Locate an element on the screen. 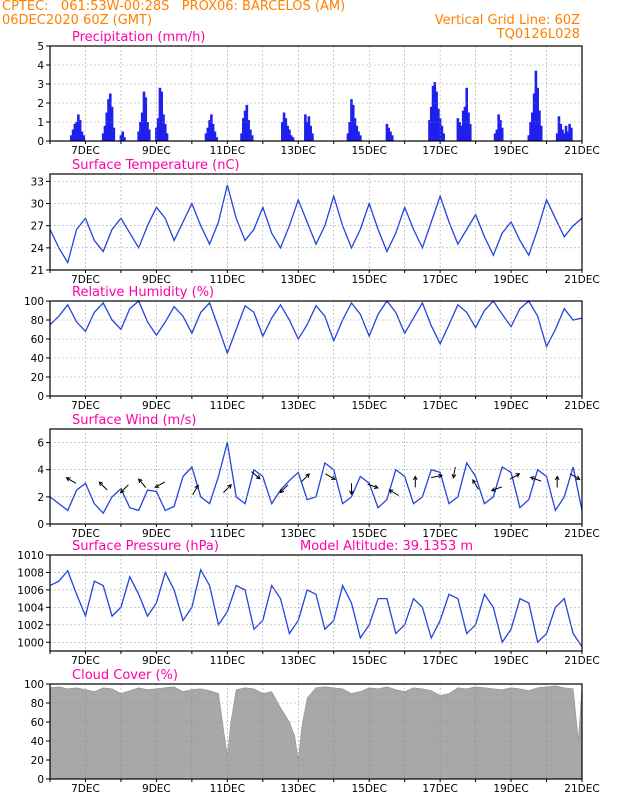 The width and height of the screenshot is (618, 800). y-tick-label: 1 is located at coordinates (40, 123).